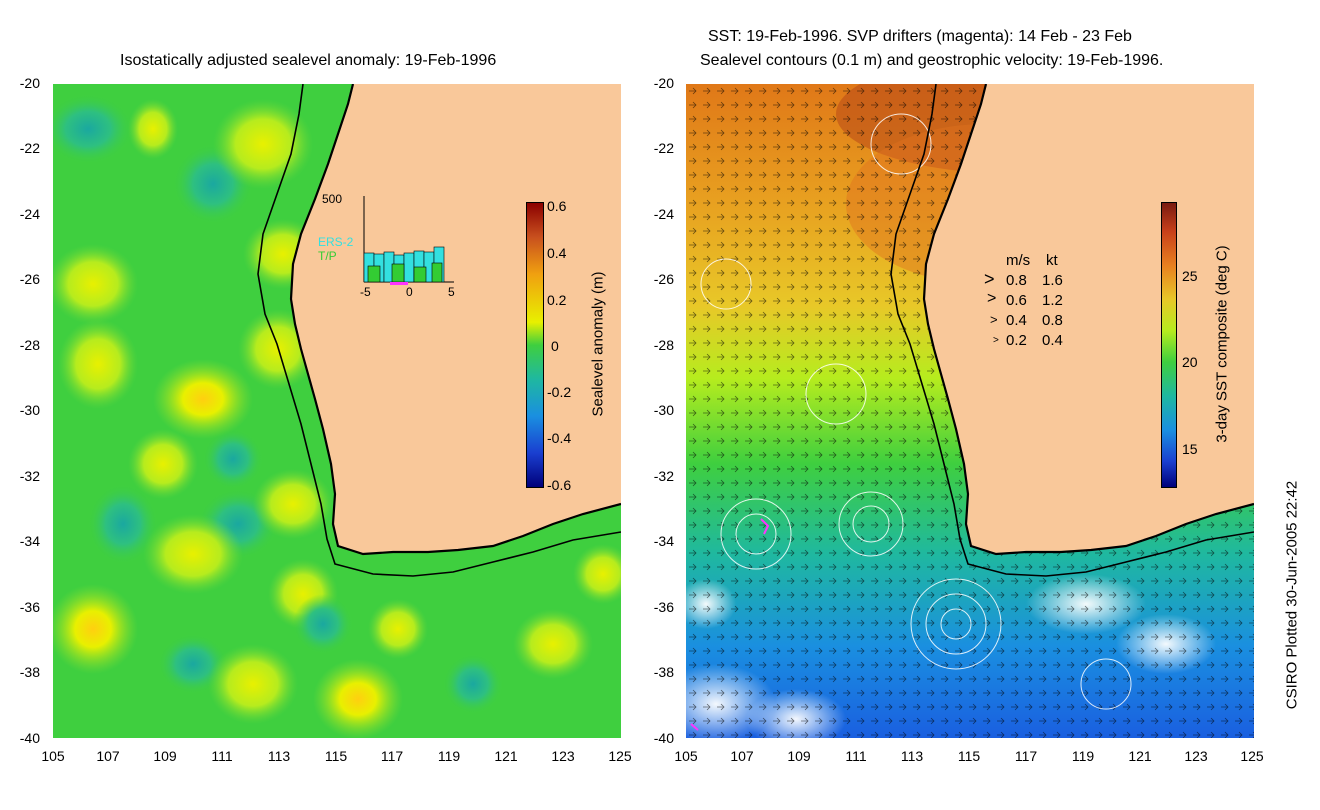 The height and width of the screenshot is (810, 1320). Describe the element at coordinates (563, 756) in the screenshot. I see `left-xtick: 123` at that location.